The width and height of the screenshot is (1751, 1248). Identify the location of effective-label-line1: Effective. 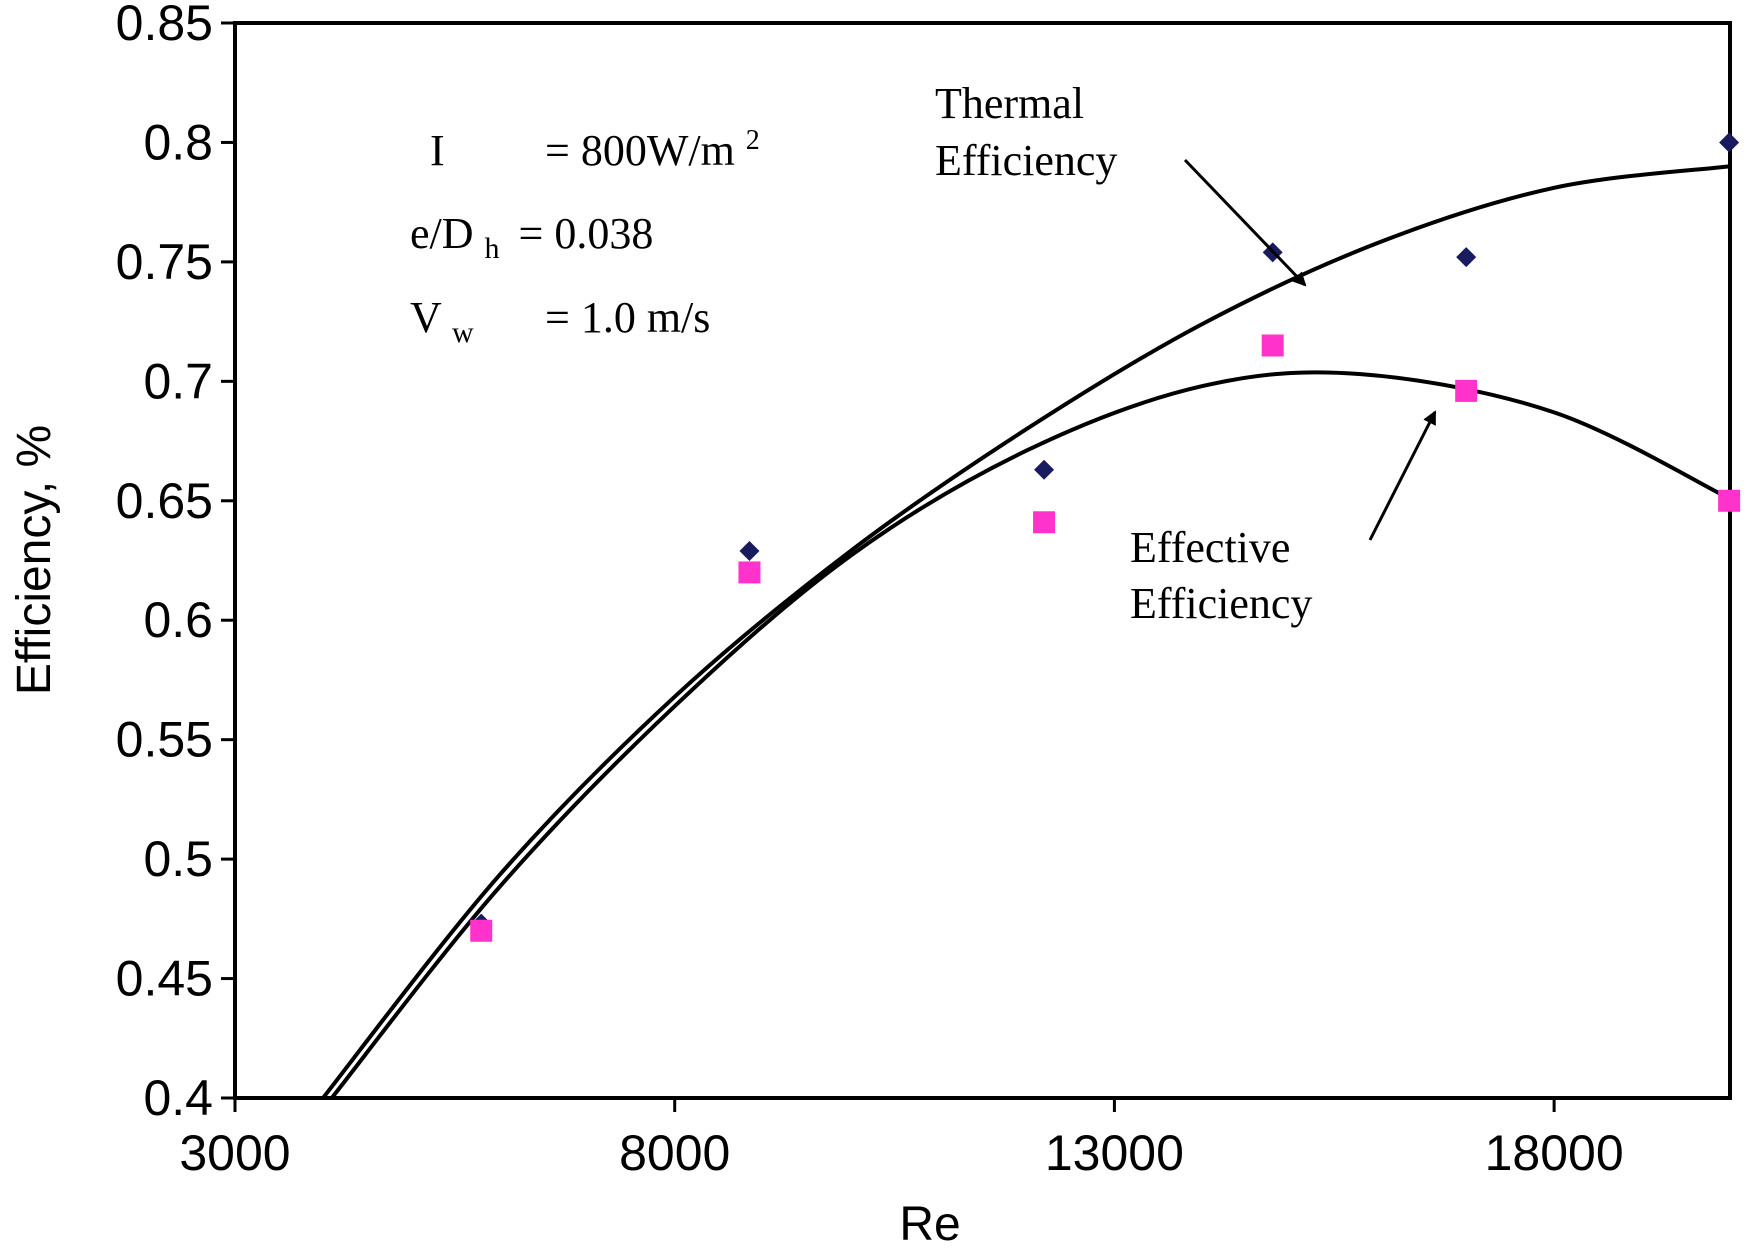
(1210, 547).